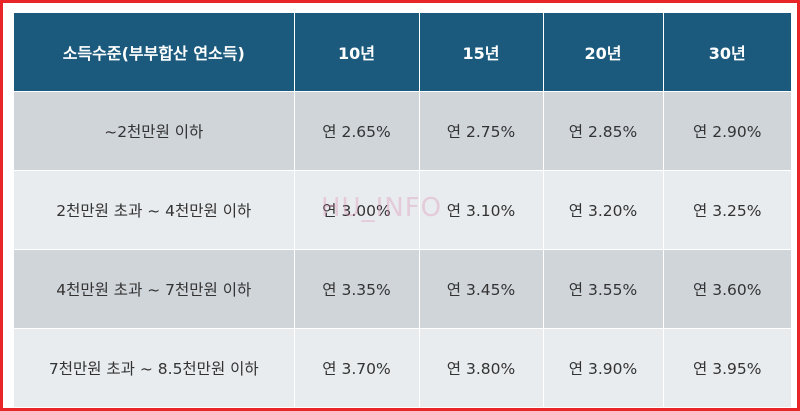 This screenshot has height=411, width=800. I want to click on income-level-cell: 2천만원 초과 ~ 4천만원 이하, so click(154, 210).